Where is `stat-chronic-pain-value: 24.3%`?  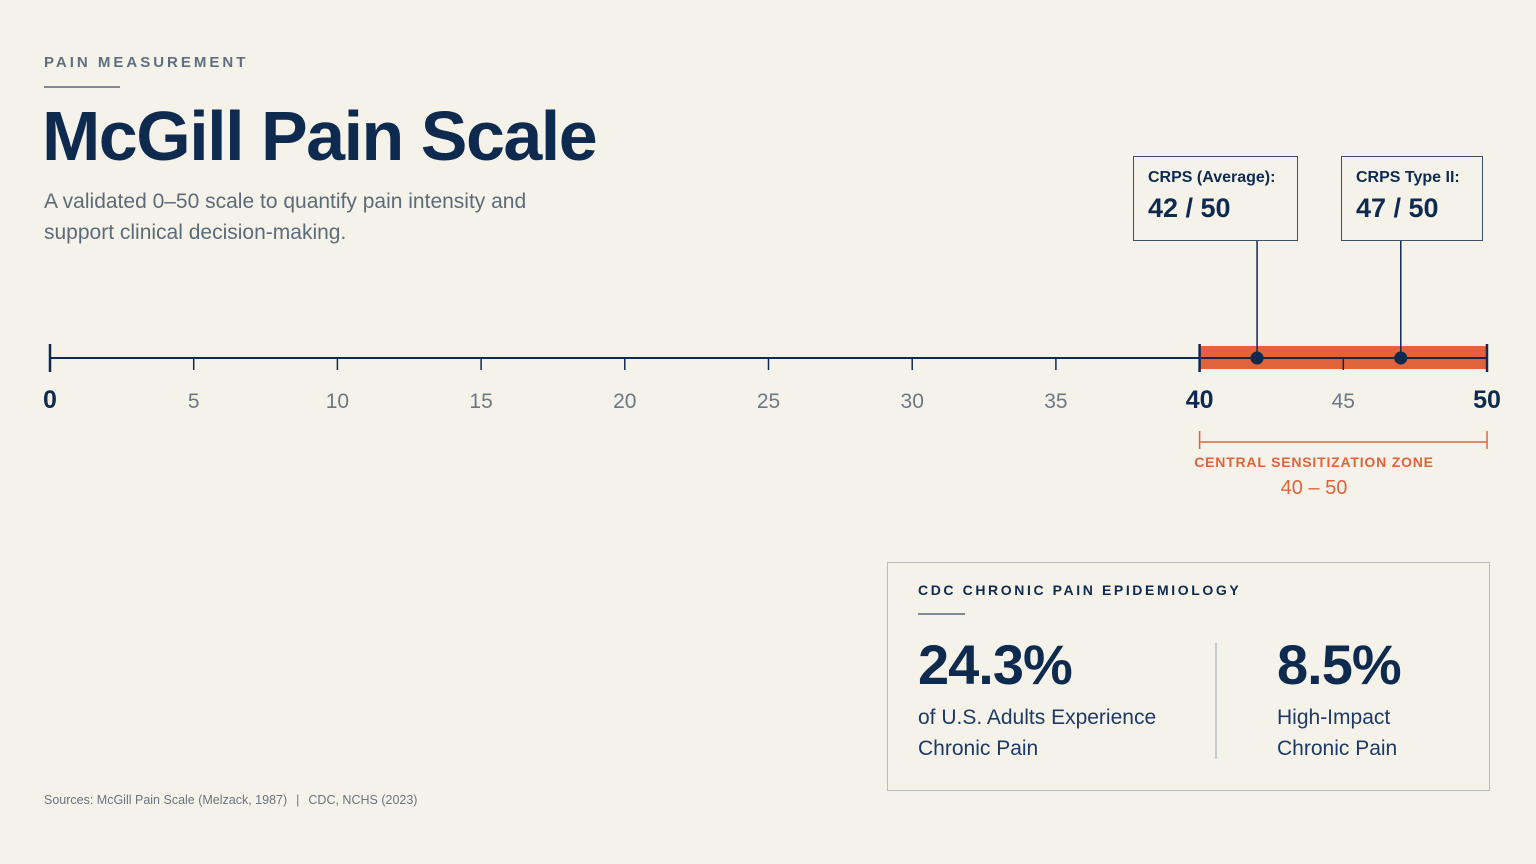
stat-chronic-pain-value: 24.3% is located at coordinates (995, 664).